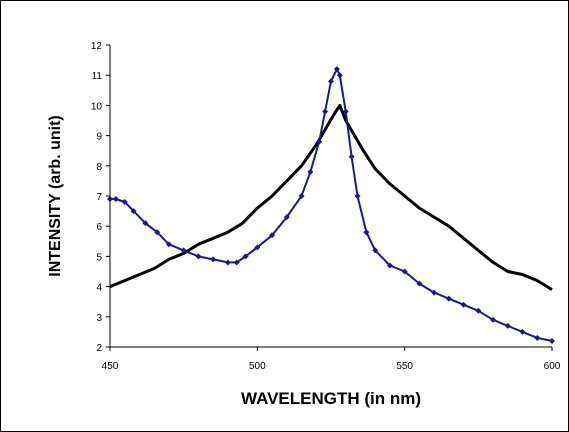  Describe the element at coordinates (99, 137) in the screenshot. I see `y-tick-label: 9` at that location.